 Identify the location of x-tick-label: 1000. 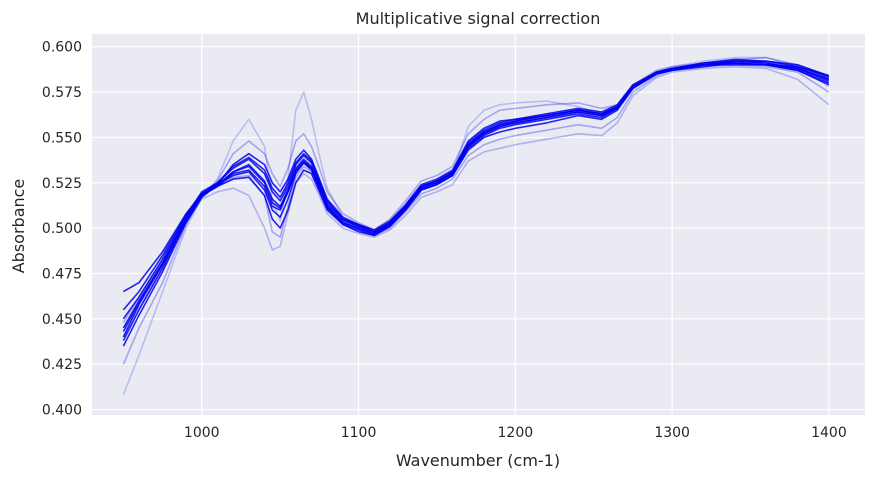
(202, 433).